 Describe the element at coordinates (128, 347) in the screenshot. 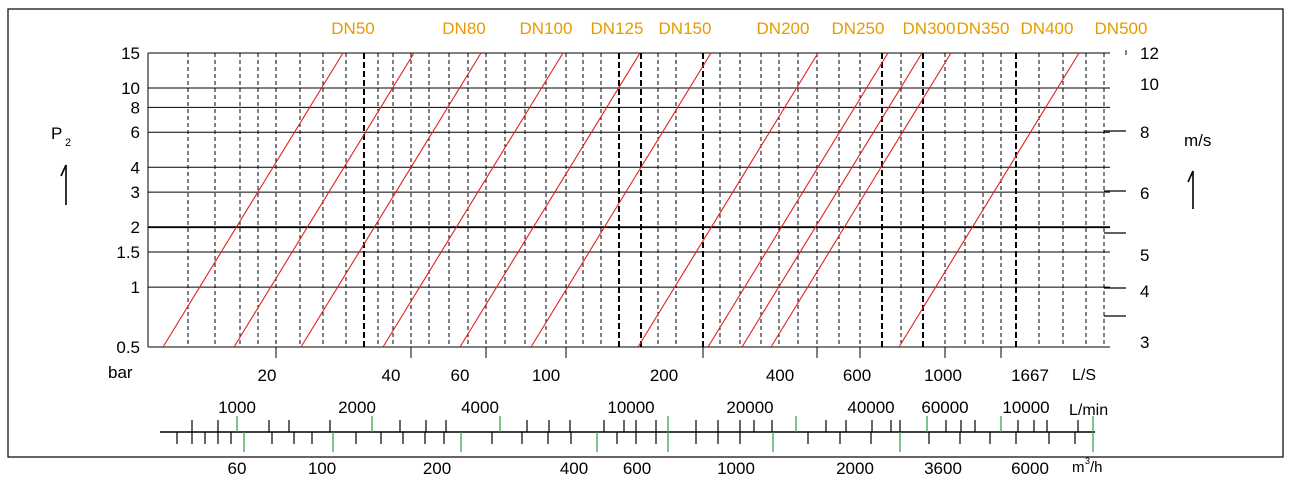

I see `left-tick-label: 0.5` at that location.